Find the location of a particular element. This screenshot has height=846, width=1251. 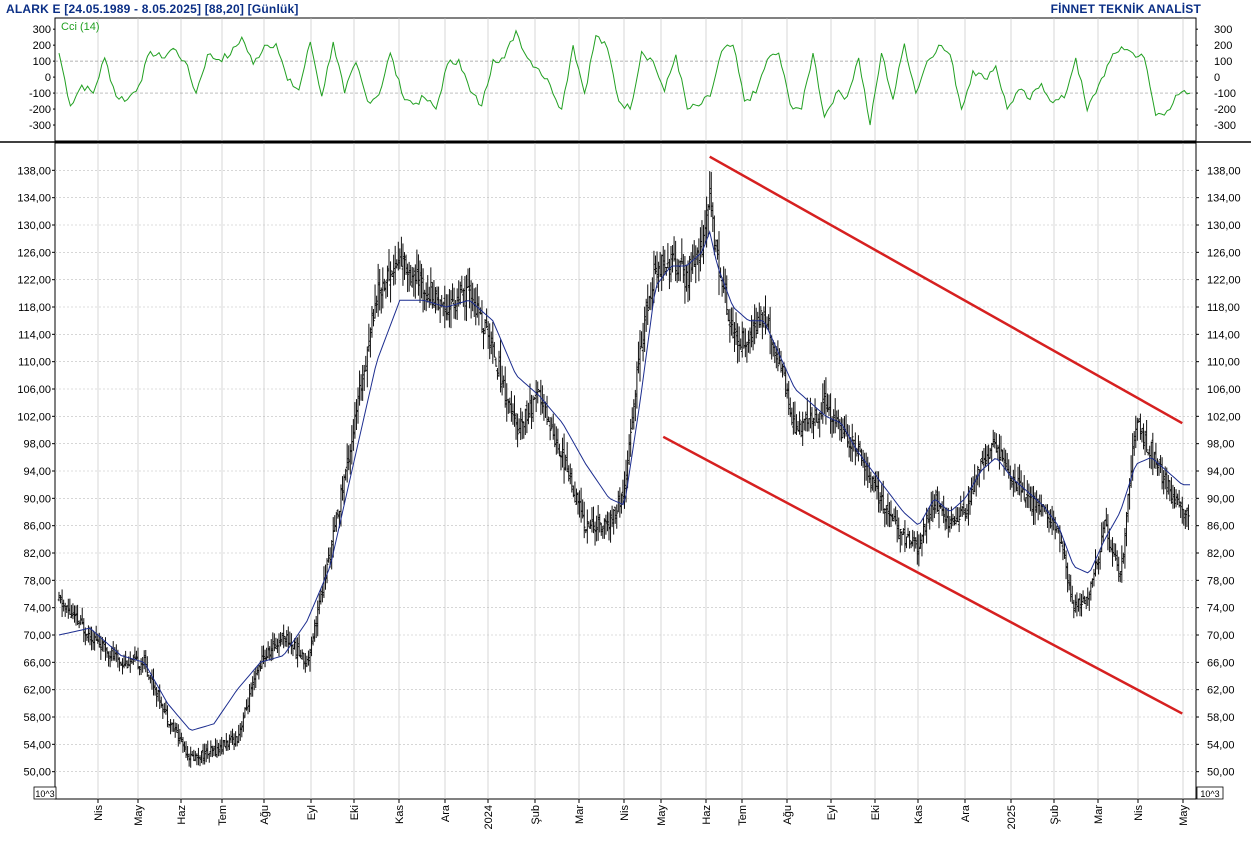

price-right-tick-label: 78,00 is located at coordinates (1221, 581).